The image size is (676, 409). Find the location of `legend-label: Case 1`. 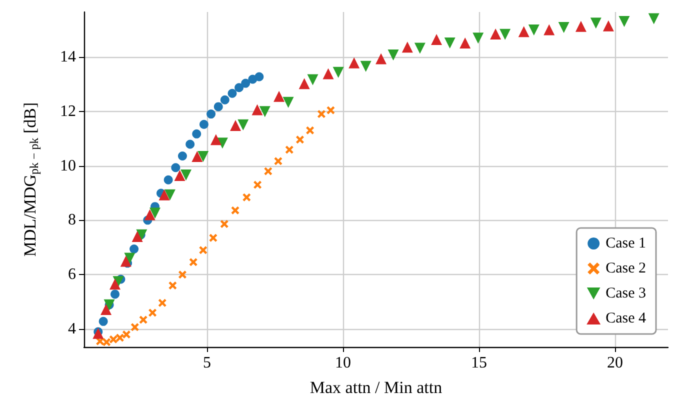

legend-label: Case 1 is located at coordinates (626, 244).